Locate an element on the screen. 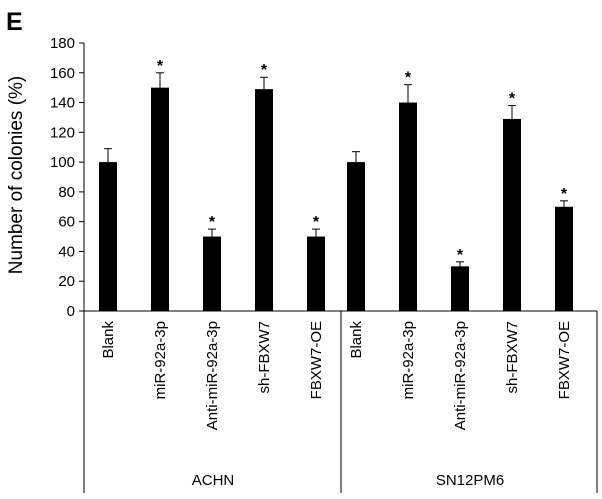 Image resolution: width=602 pixels, height=499 pixels. y-tick-label: 0 is located at coordinates (71, 311).